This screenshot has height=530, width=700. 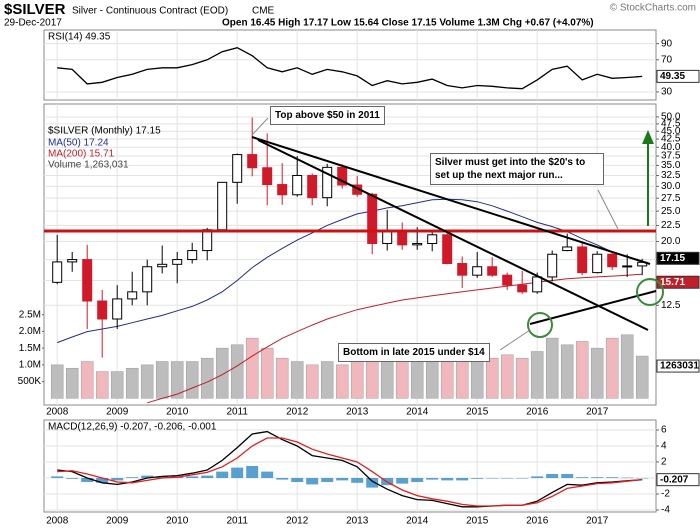 I want to click on ma50-legend: MA(50) 17.24, so click(x=78, y=143).